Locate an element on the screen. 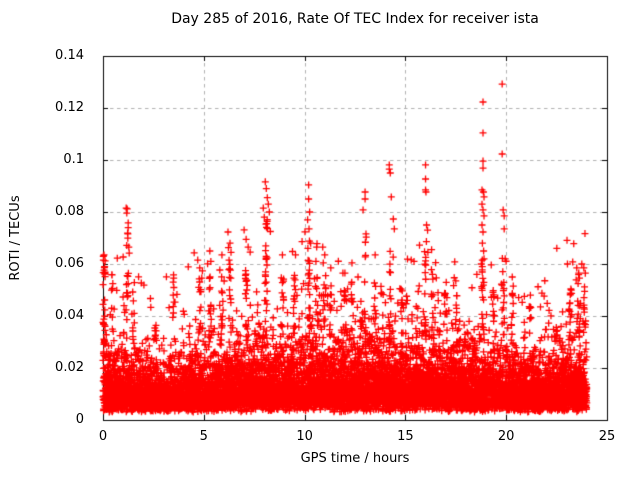 The image size is (640, 480). x-axis-label: GPS time / hours is located at coordinates (355, 458).